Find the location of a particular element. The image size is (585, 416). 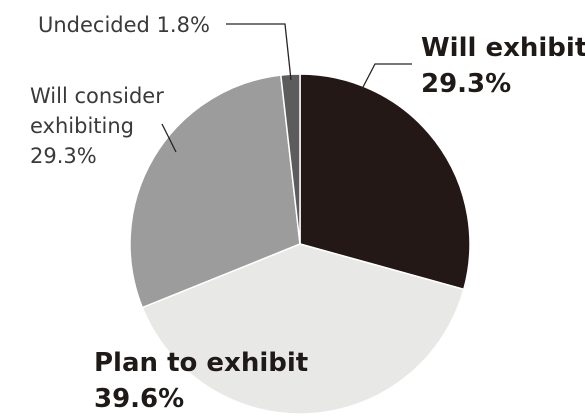

leader-line-will-exhibit is located at coordinates (386, 76).